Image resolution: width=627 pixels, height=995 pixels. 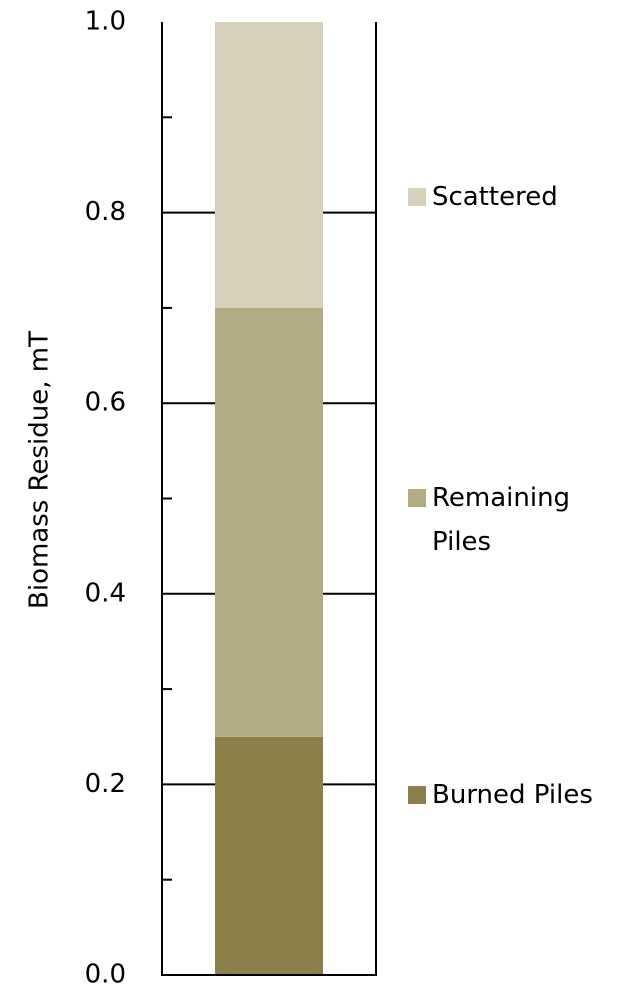 What do you see at coordinates (495, 197) in the screenshot?
I see `legend-label: Scattered` at bounding box center [495, 197].